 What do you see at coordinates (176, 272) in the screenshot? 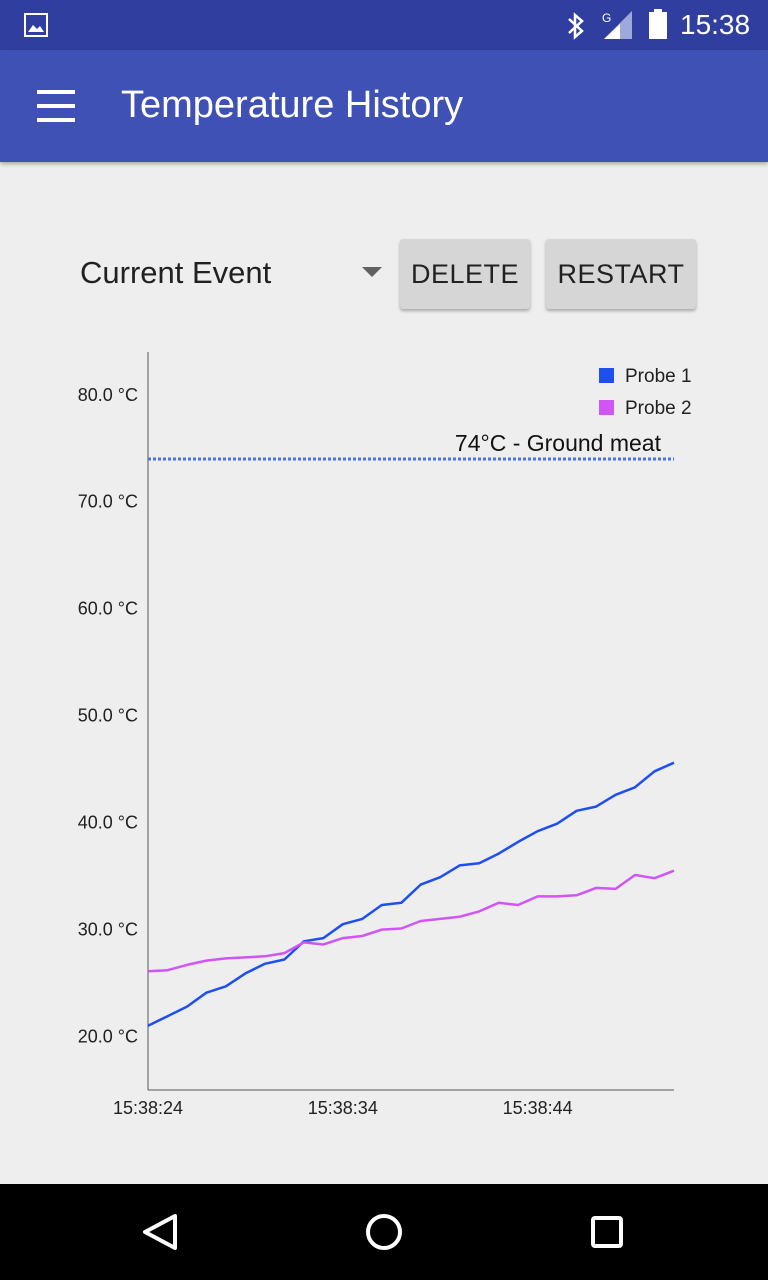
I see `event-dropdown-value: Current Event` at bounding box center [176, 272].